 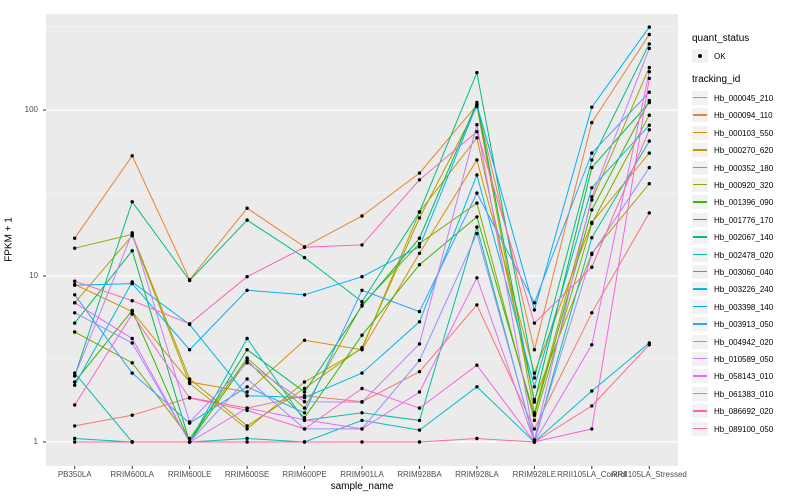 What do you see at coordinates (743, 116) in the screenshot?
I see `legend-item-label: Hb_000094_110` at bounding box center [743, 116].